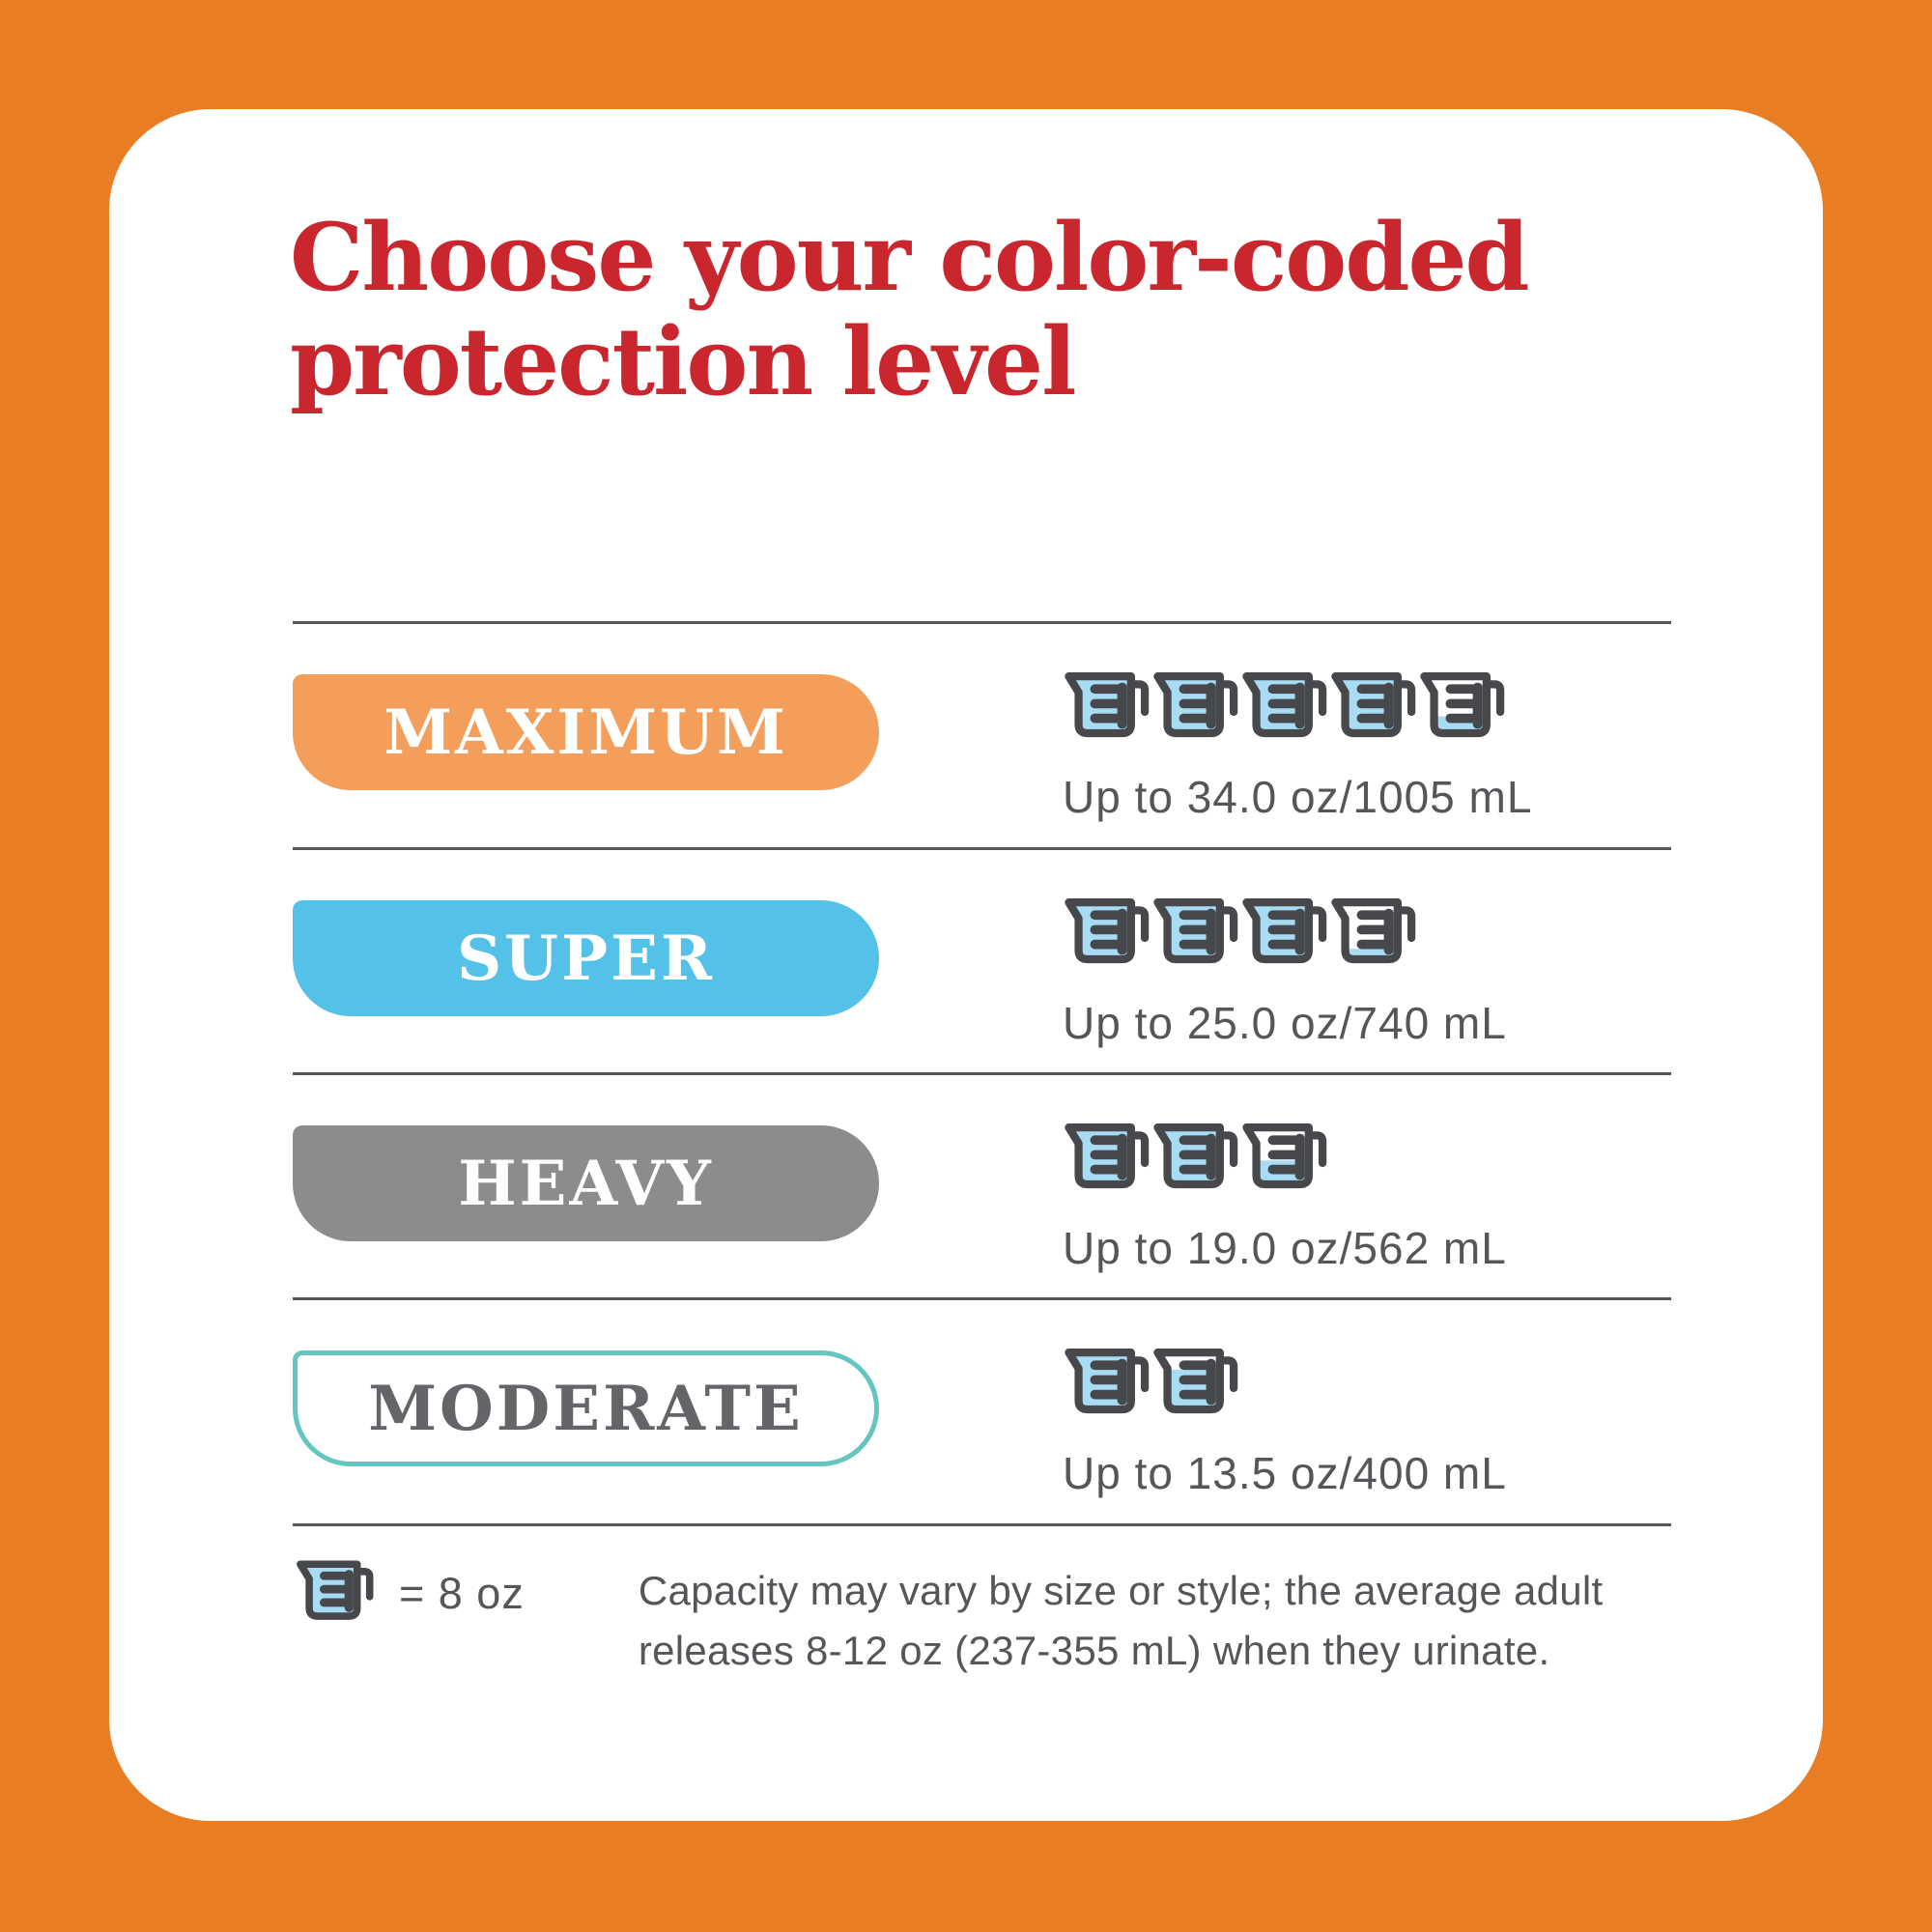 Image resolution: width=1932 pixels, height=1932 pixels. I want to click on legend-equals-label: = 8 oz, so click(462, 1593).